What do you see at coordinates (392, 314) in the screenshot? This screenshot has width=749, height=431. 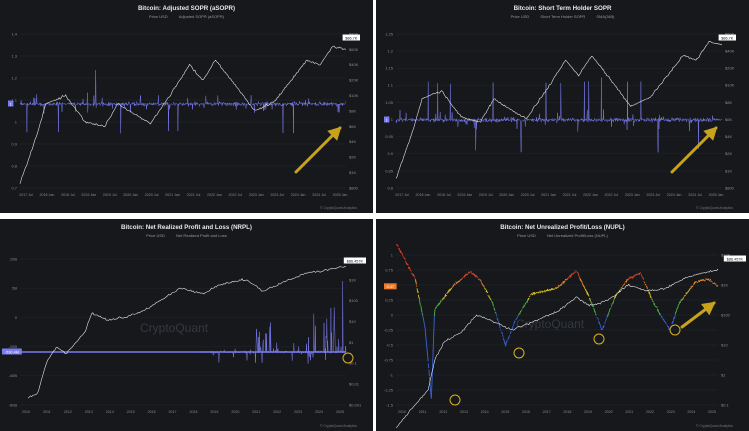 I see `y-left-tick-label: 0` at bounding box center [392, 314].